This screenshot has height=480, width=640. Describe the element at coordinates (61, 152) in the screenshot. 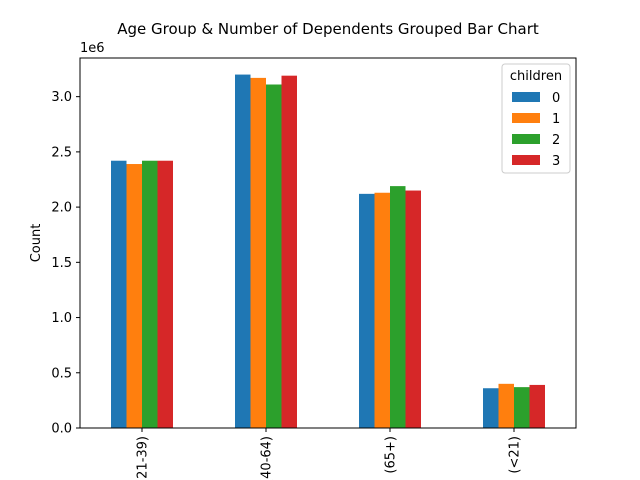

I see `y-tick-label: 2.5` at that location.